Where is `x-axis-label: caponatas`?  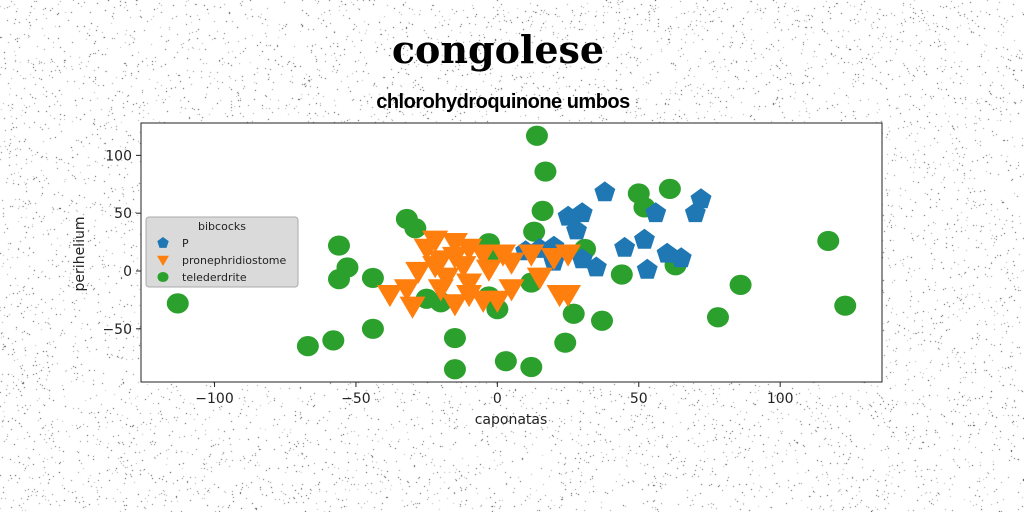
x-axis-label: caponatas is located at coordinates (511, 420).